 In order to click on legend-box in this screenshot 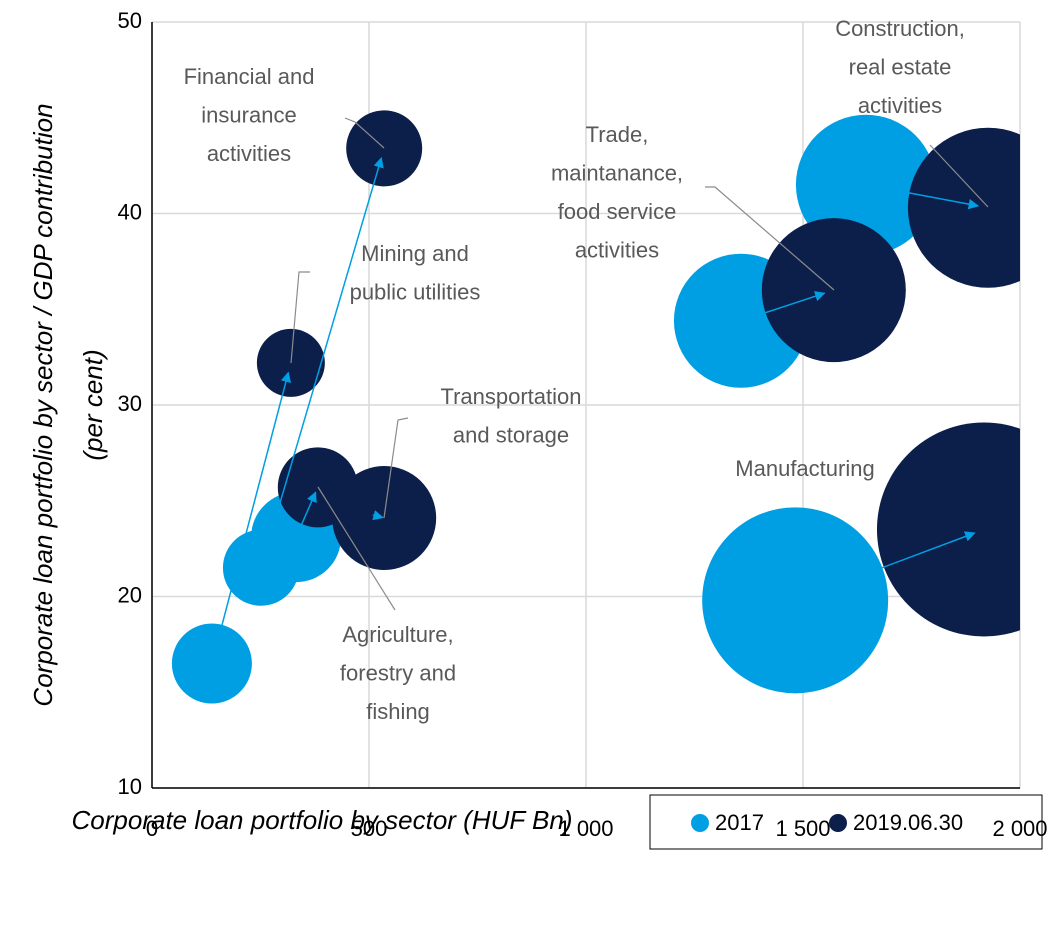, I will do `click(846, 822)`.